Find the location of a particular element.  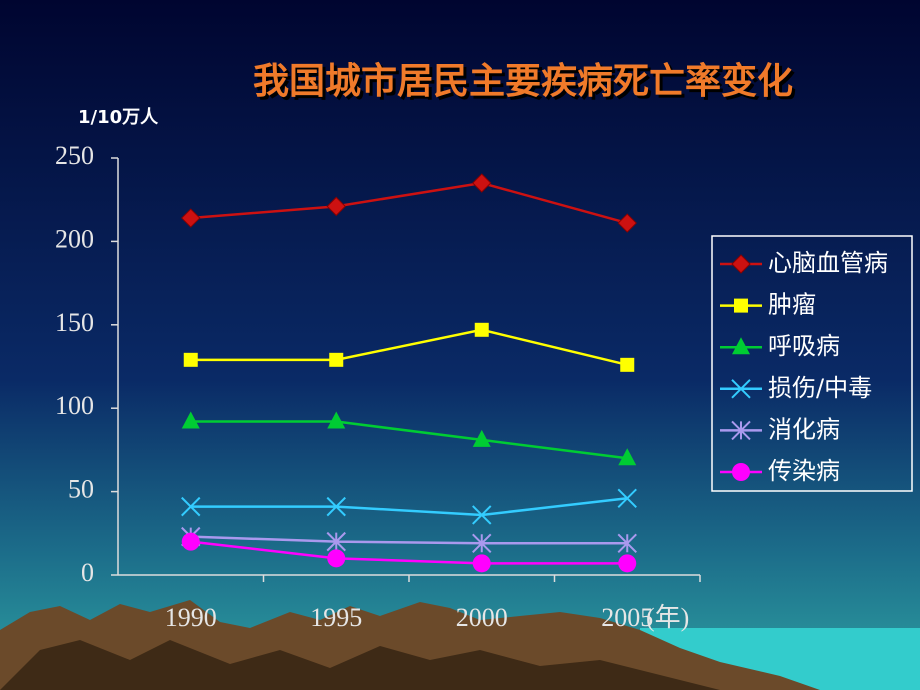

y-axis-label: 1/10万人 is located at coordinates (118, 117).